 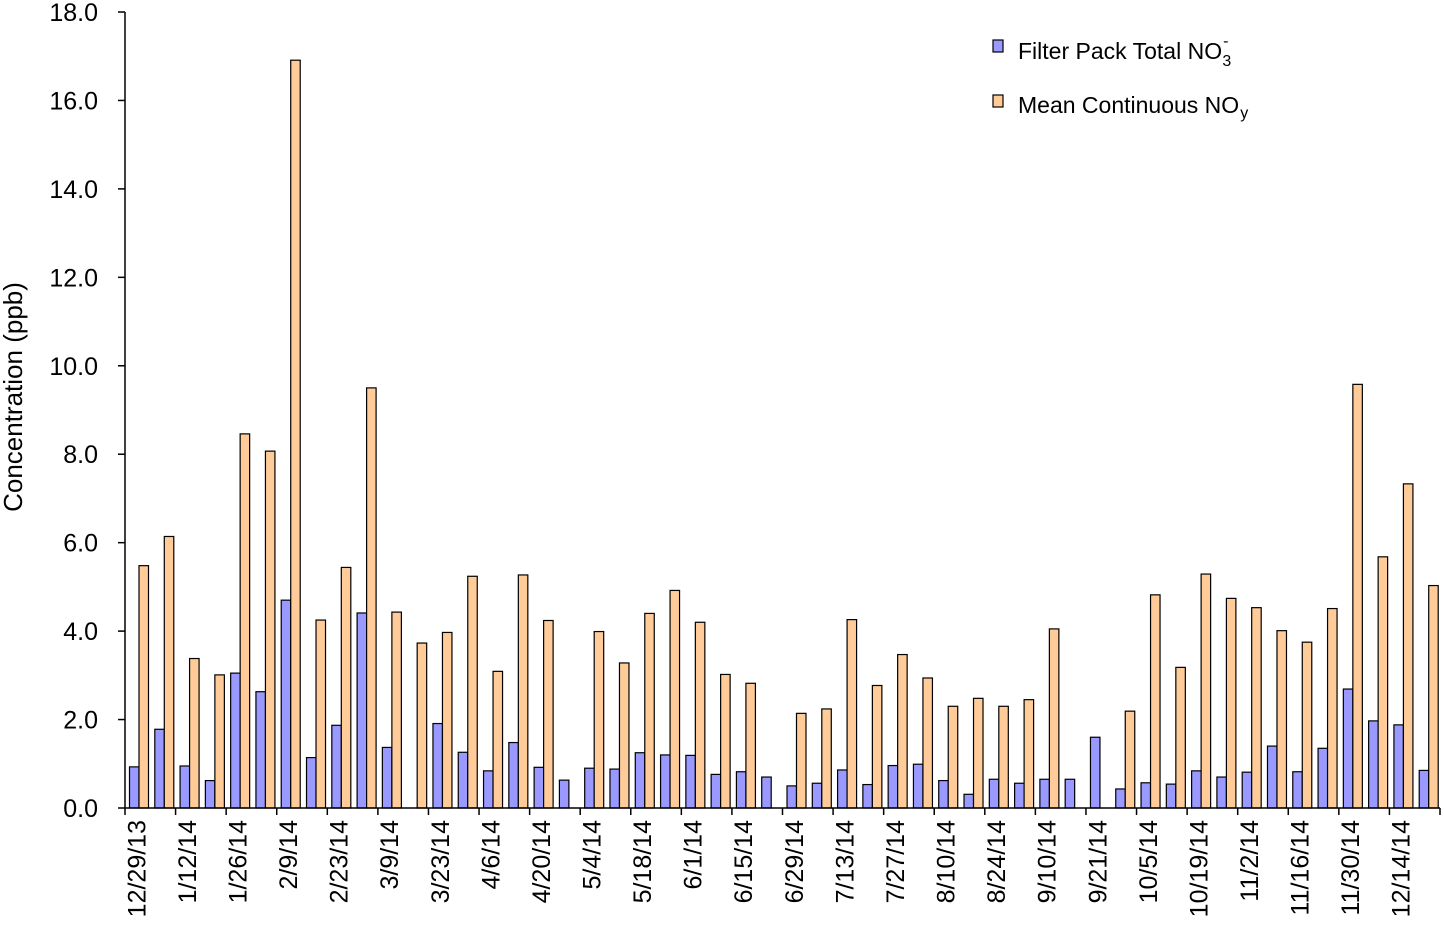 What do you see at coordinates (73, 411) in the screenshot?
I see `y-tick-labels: 0.0 2.0 4.0 6.0 8.0 10.0 12.0 14.0 16.0 18.0` at bounding box center [73, 411].